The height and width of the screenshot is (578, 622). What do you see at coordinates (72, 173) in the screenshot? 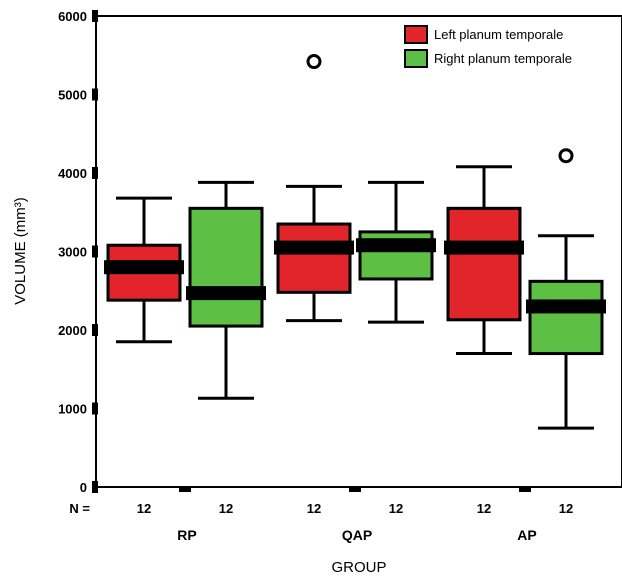
I see `y-tick-label: 4000` at bounding box center [72, 173].